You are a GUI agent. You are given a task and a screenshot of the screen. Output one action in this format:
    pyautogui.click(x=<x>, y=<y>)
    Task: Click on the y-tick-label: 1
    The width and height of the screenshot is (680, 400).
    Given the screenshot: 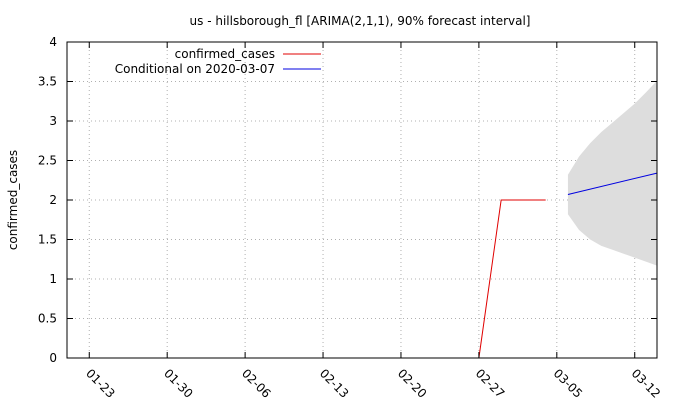 What is the action you would take?
    pyautogui.click(x=53, y=279)
    